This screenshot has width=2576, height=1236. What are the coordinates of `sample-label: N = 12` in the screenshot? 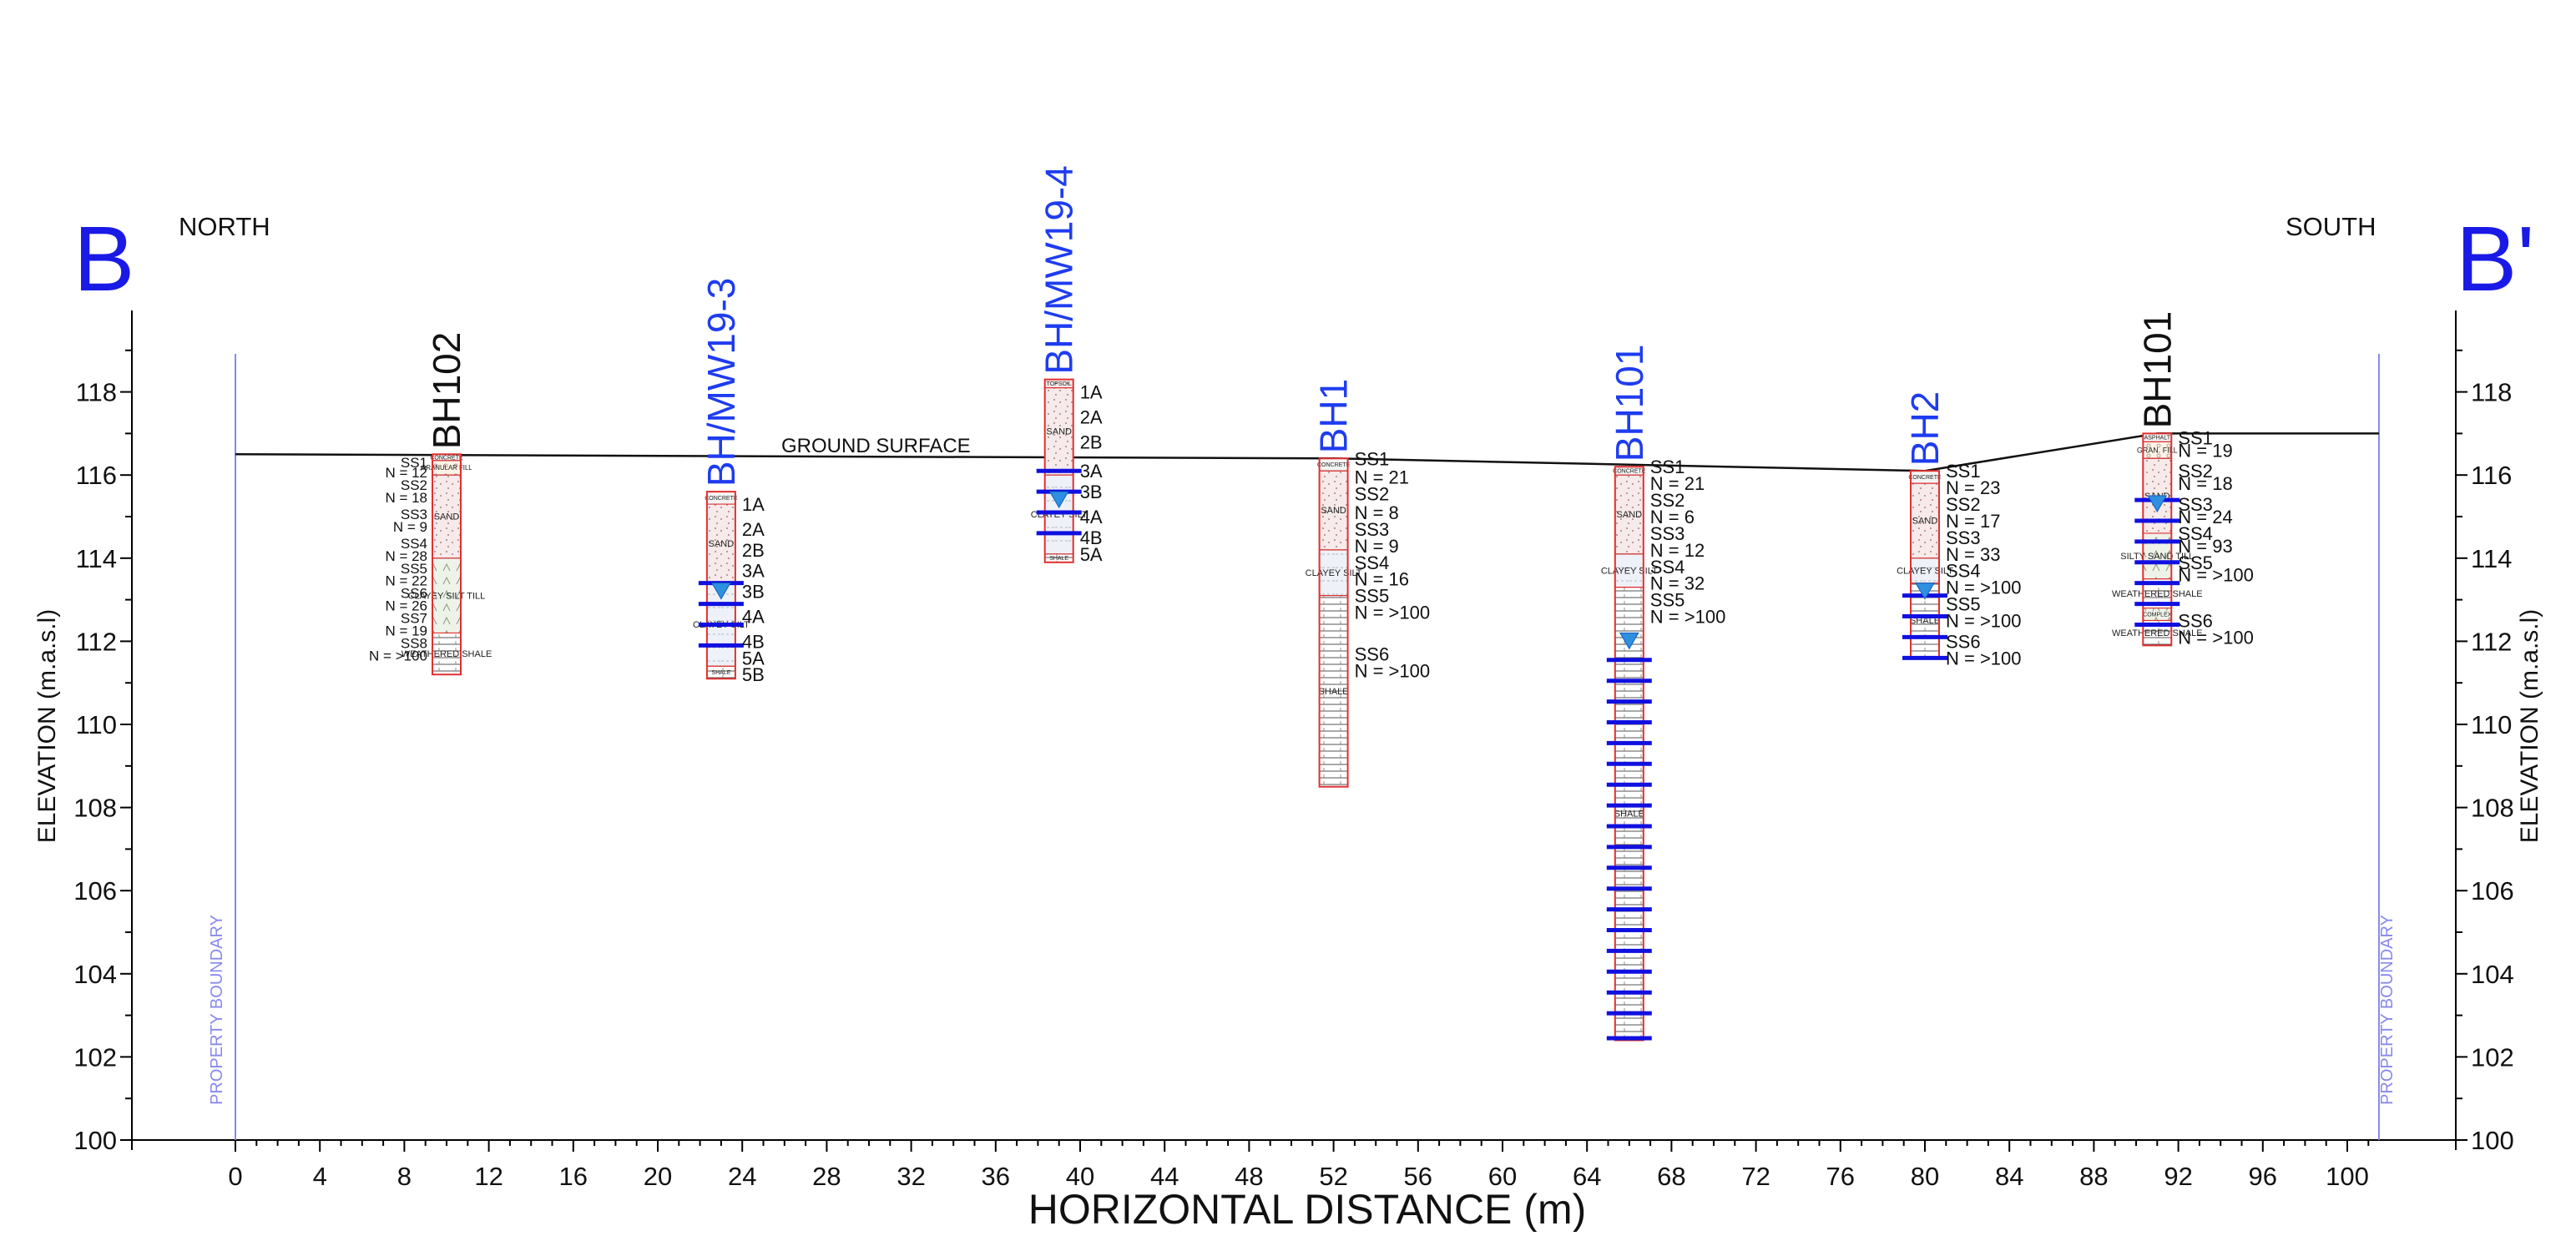 It's located at (406, 473).